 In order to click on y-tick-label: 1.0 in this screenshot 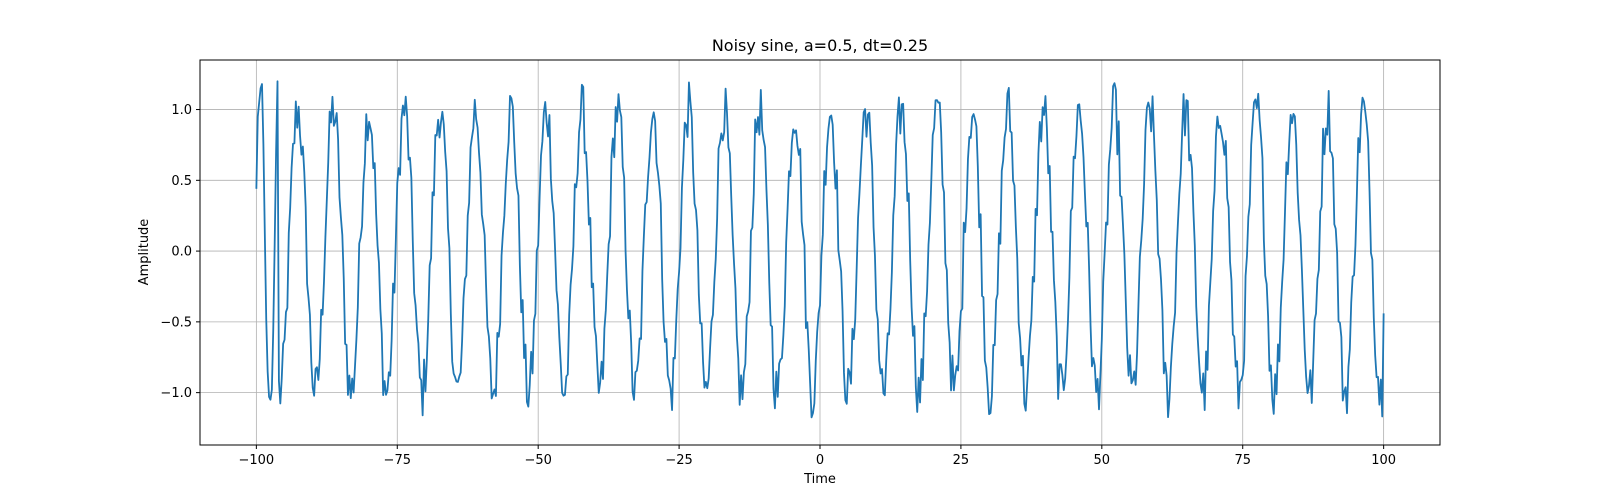, I will do `click(181, 110)`.